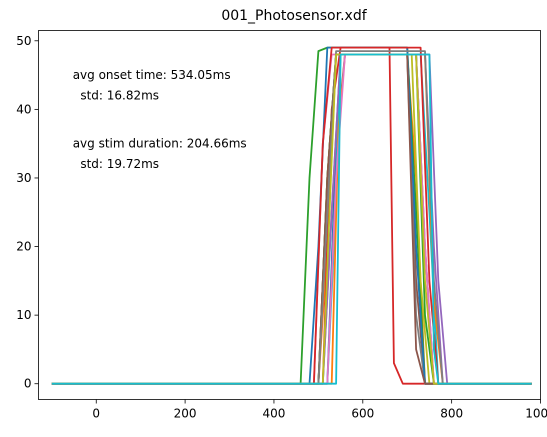  Describe the element at coordinates (23, 41) in the screenshot. I see `y-tick-label-5: 50` at that location.